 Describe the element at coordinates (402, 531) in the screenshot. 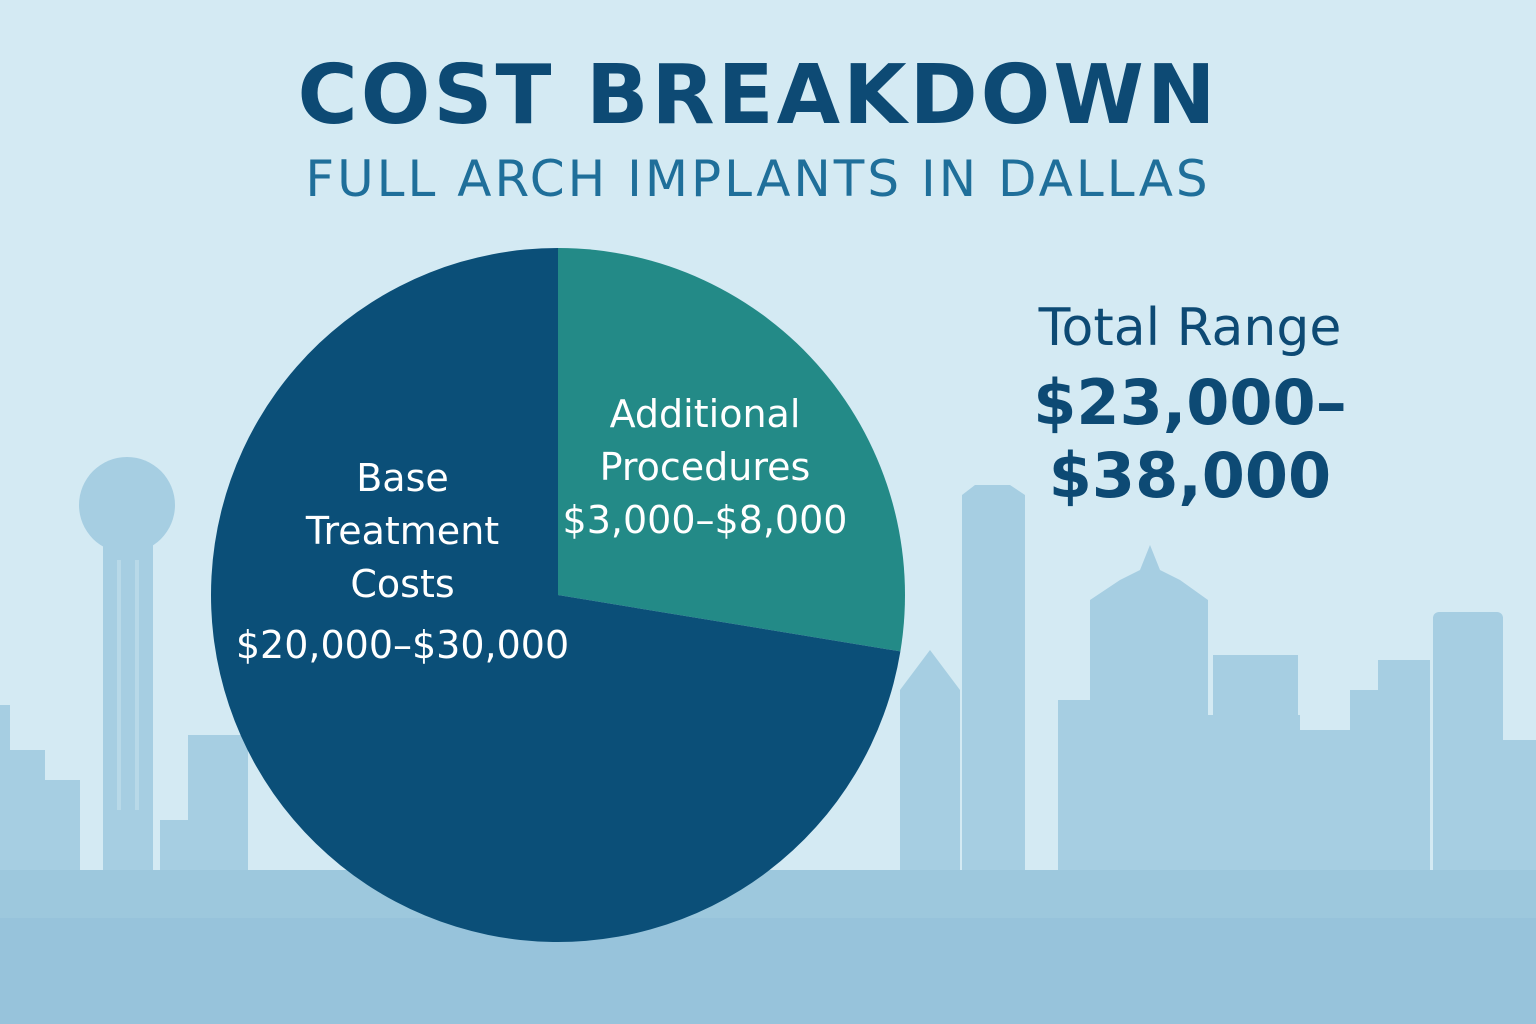

I see `label-line: Treatment` at that location.